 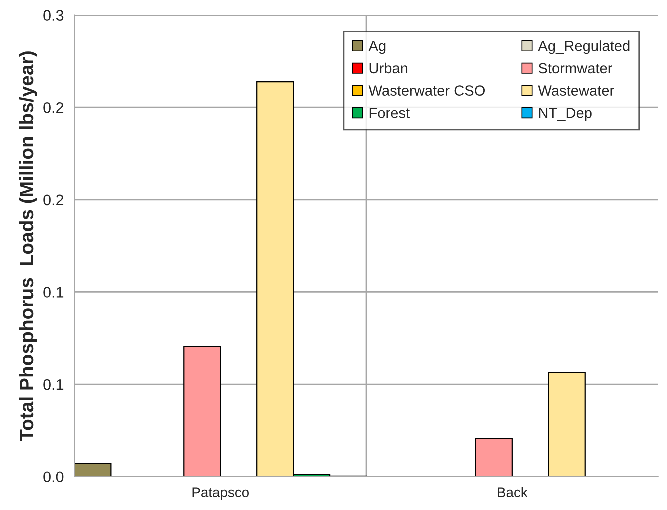 What do you see at coordinates (390, 113) in the screenshot?
I see `legend-label: Forest` at bounding box center [390, 113].